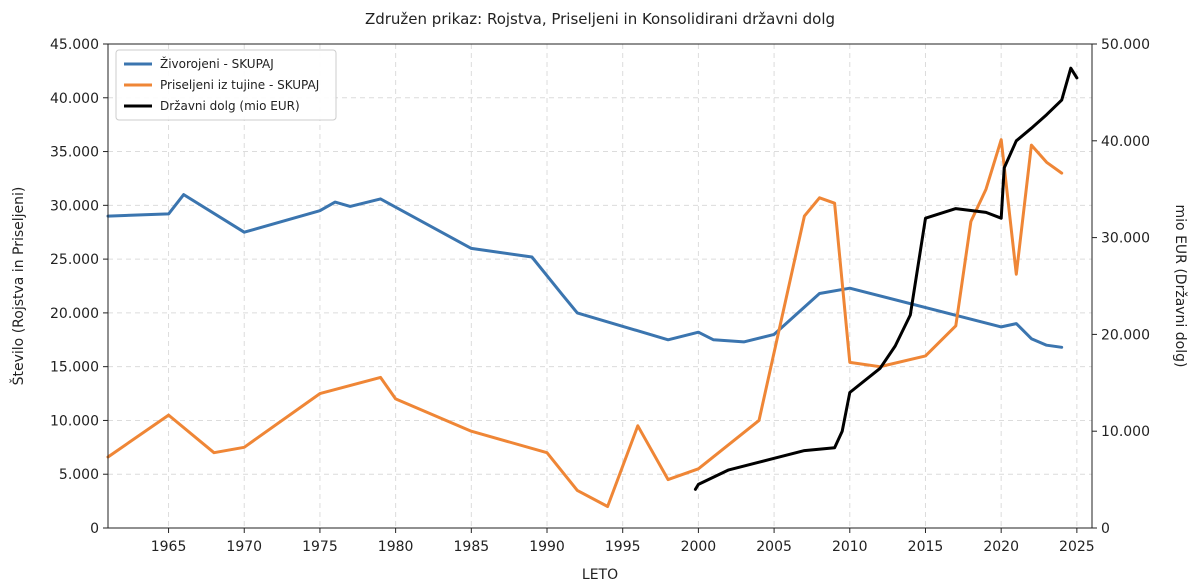  Describe the element at coordinates (600, 575) in the screenshot. I see `x-axis-label: LETO` at that location.